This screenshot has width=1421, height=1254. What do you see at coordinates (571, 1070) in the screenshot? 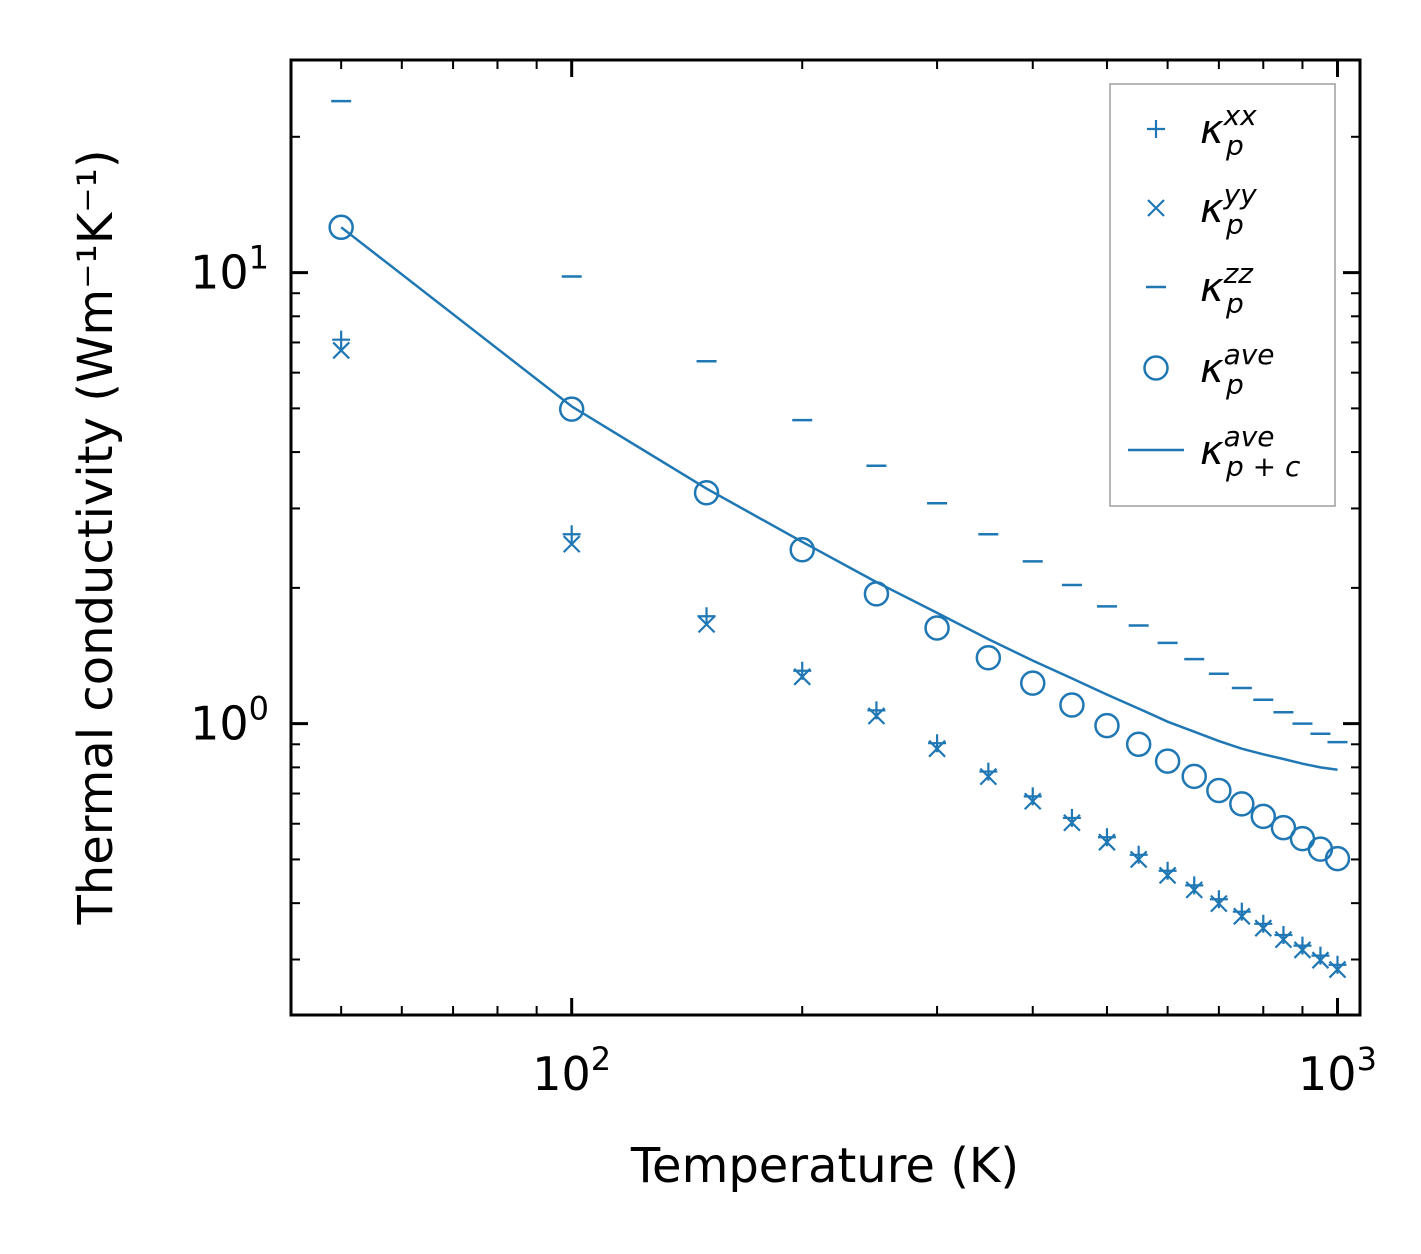
I see `x-tick-label: 10²` at bounding box center [571, 1070].